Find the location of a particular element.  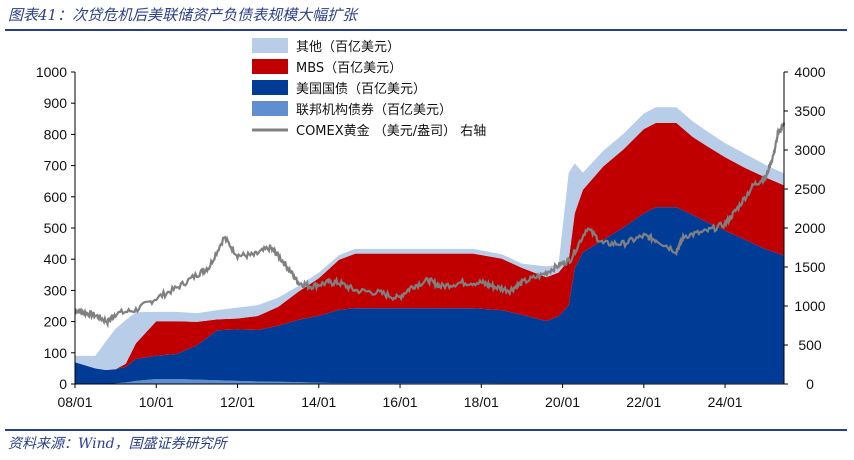

x-tick-label: 12/01 is located at coordinates (237, 402).